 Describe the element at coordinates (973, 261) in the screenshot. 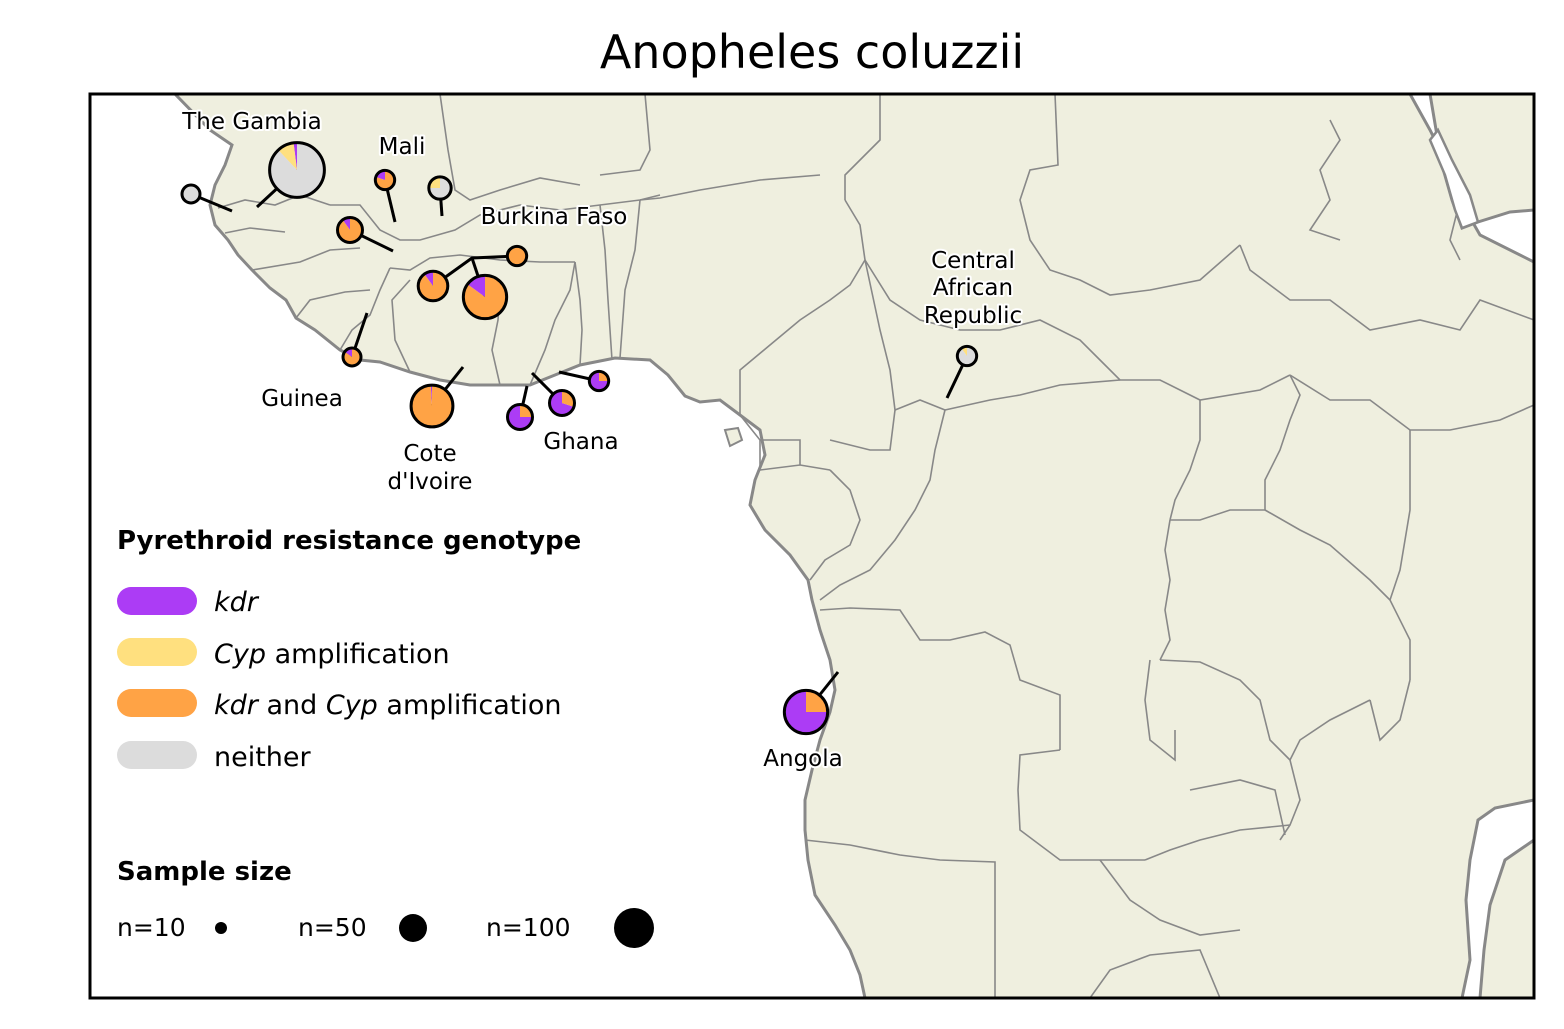

I see `label-car-line1: Central` at that location.